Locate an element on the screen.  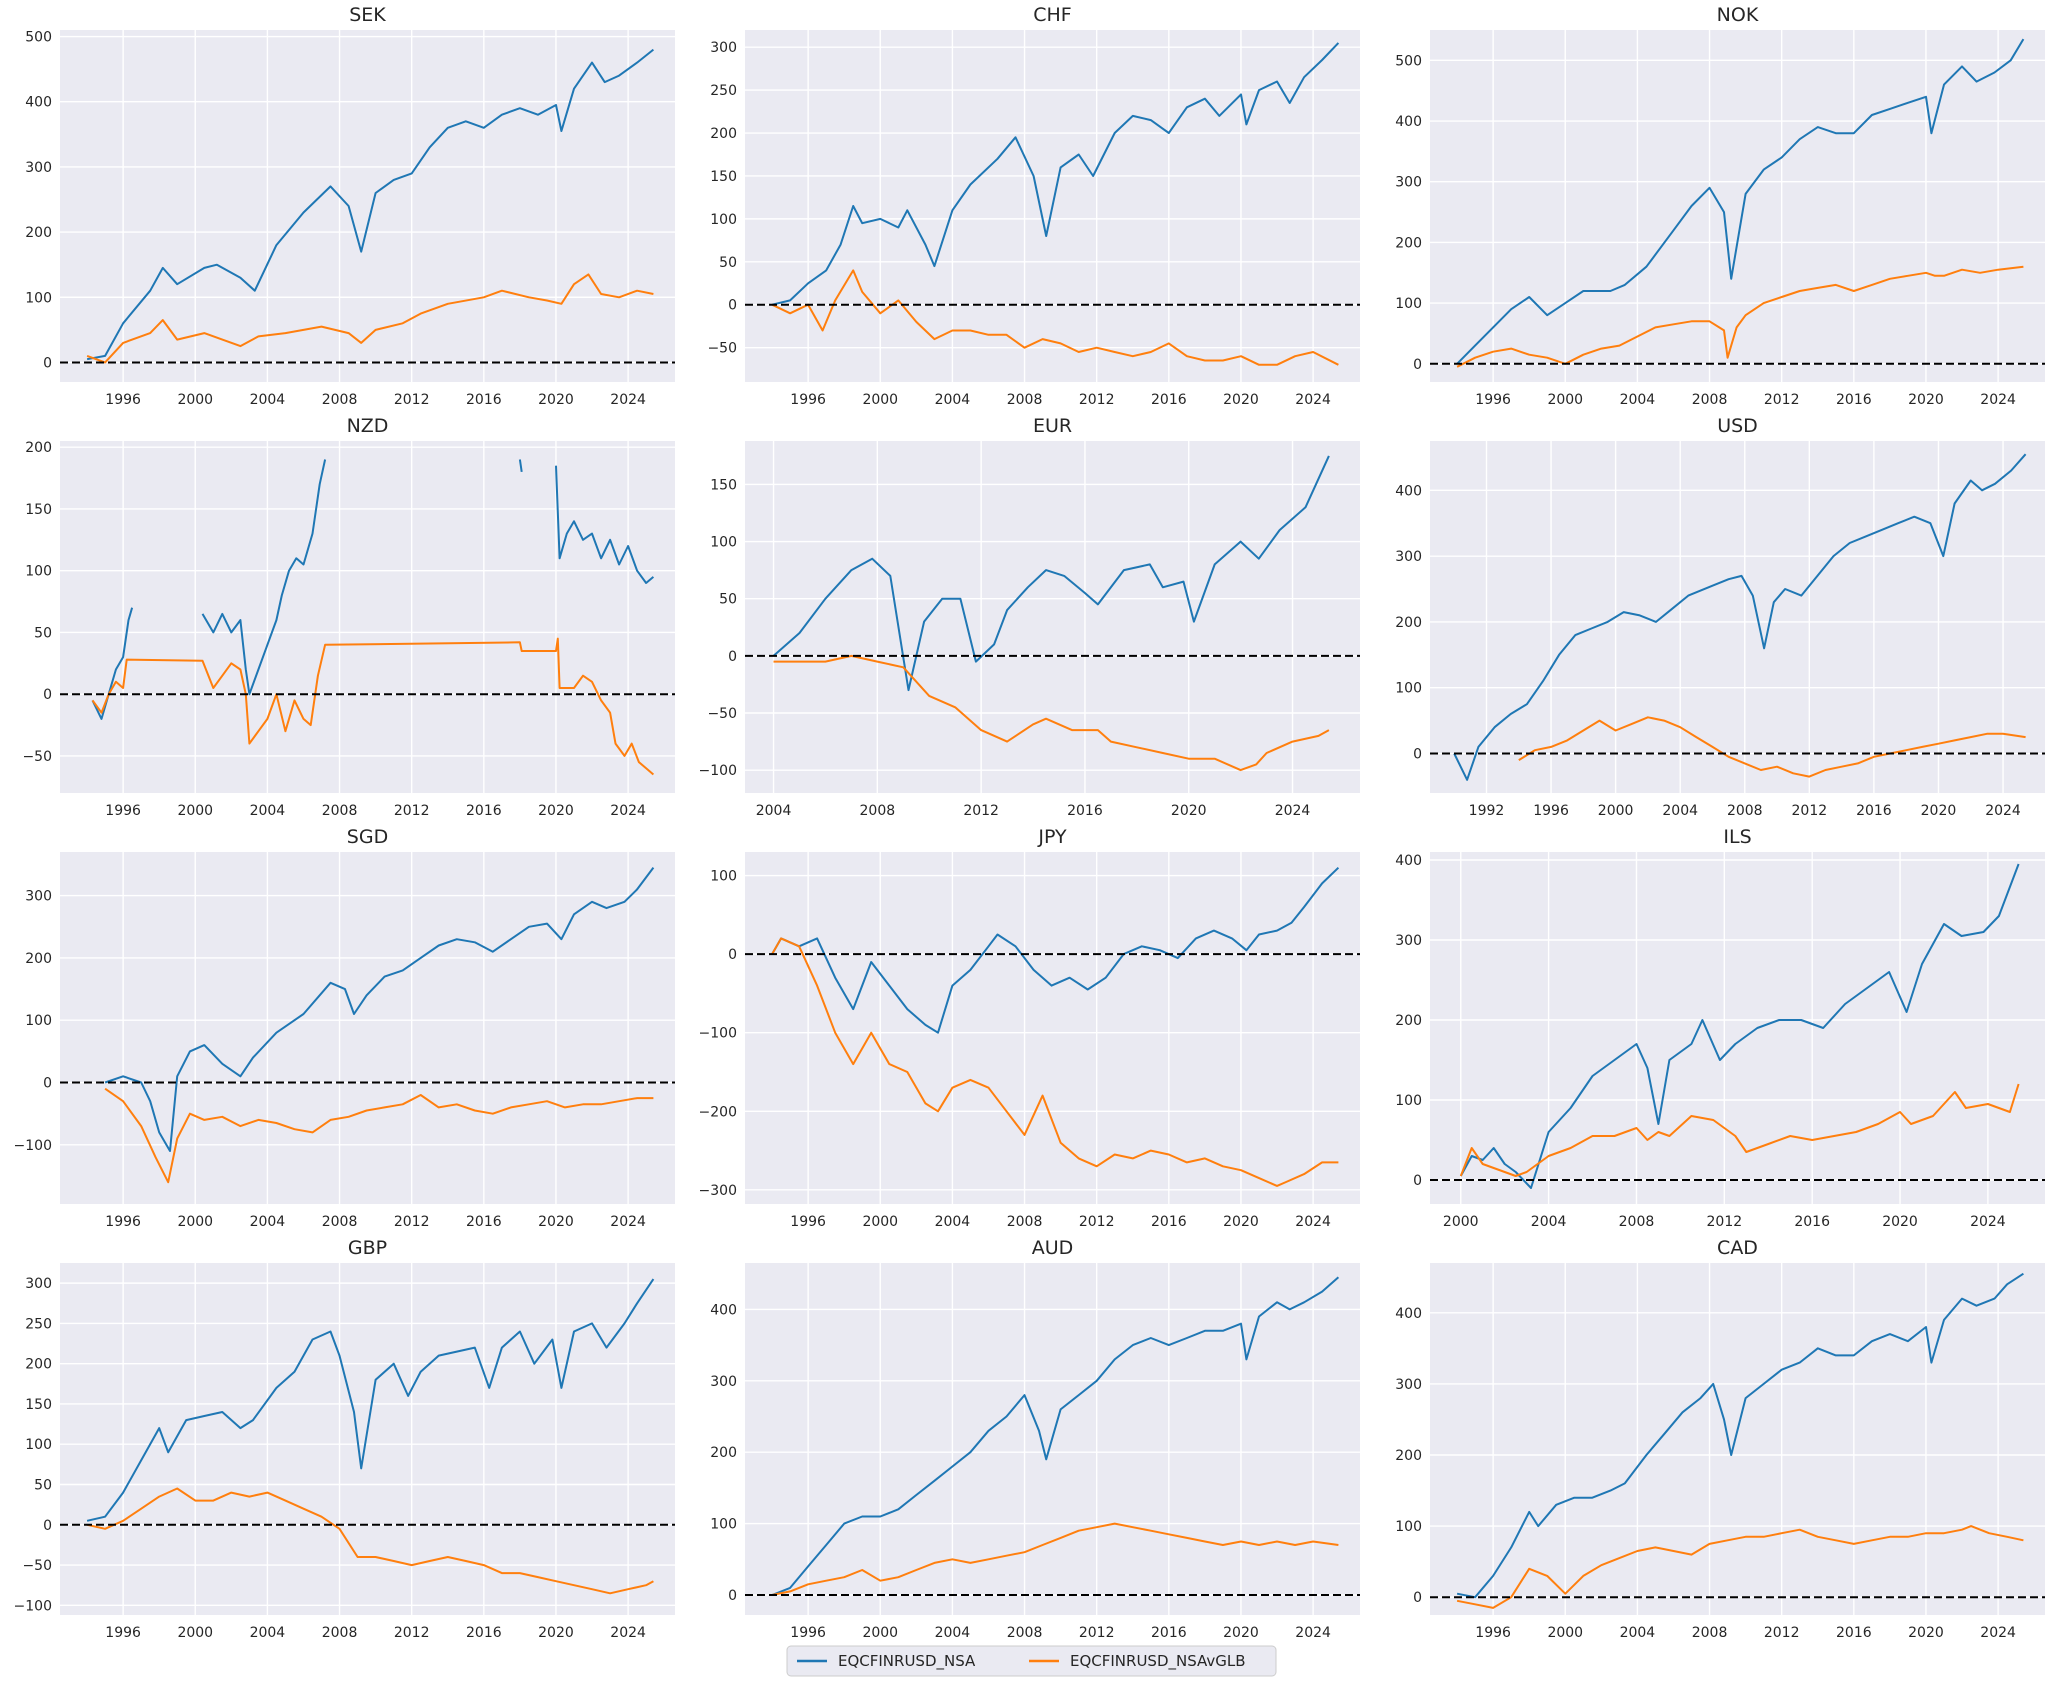
panel-title: SEK is located at coordinates (367, 15).